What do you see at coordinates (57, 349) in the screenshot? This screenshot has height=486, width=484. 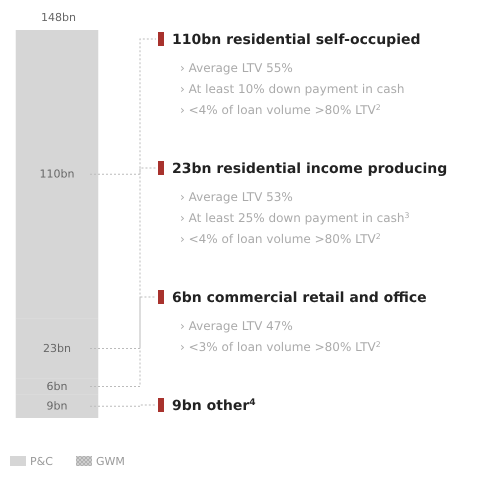 I see `data-label: 23bn` at bounding box center [57, 349].